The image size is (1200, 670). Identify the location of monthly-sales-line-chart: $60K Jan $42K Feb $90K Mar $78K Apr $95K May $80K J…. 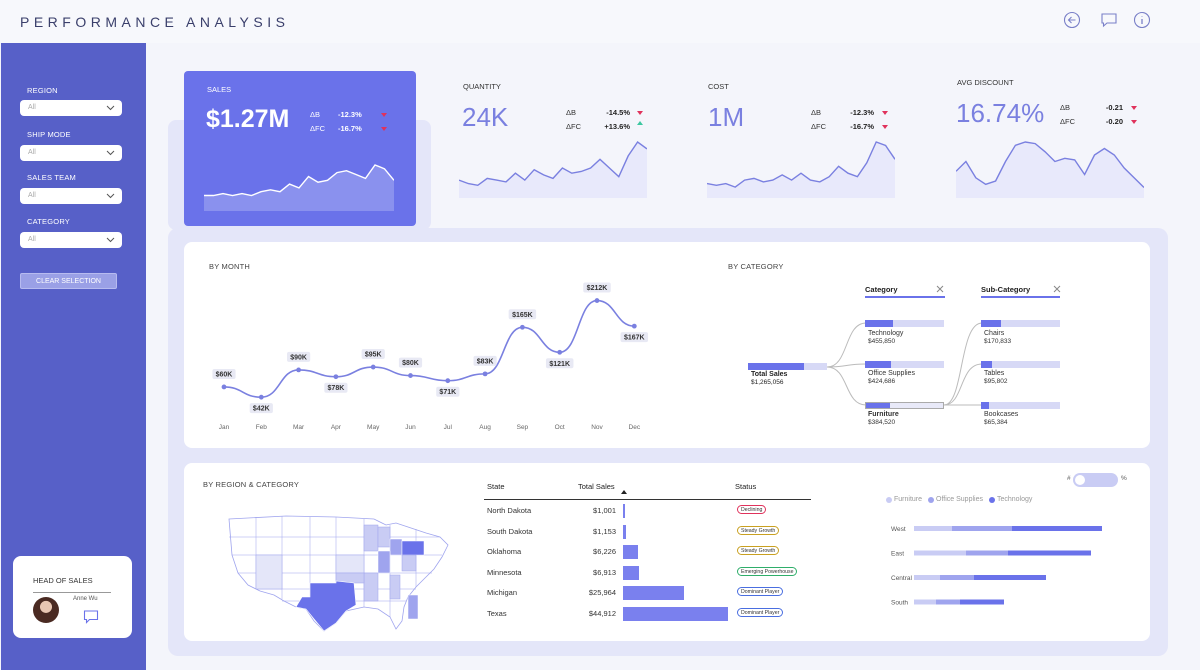
(429, 356).